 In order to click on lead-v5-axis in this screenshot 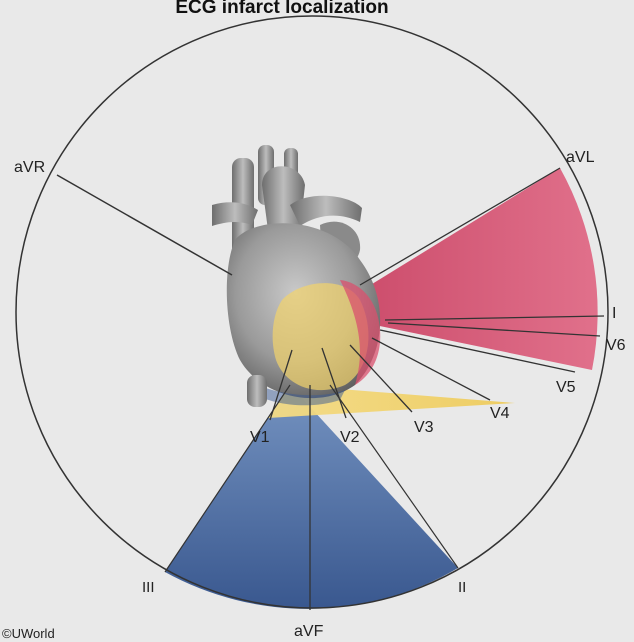, I will do `click(477, 351)`.